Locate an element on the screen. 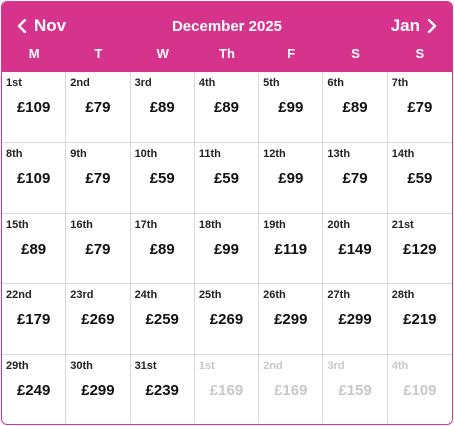  day-number: 14th is located at coordinates (403, 153).